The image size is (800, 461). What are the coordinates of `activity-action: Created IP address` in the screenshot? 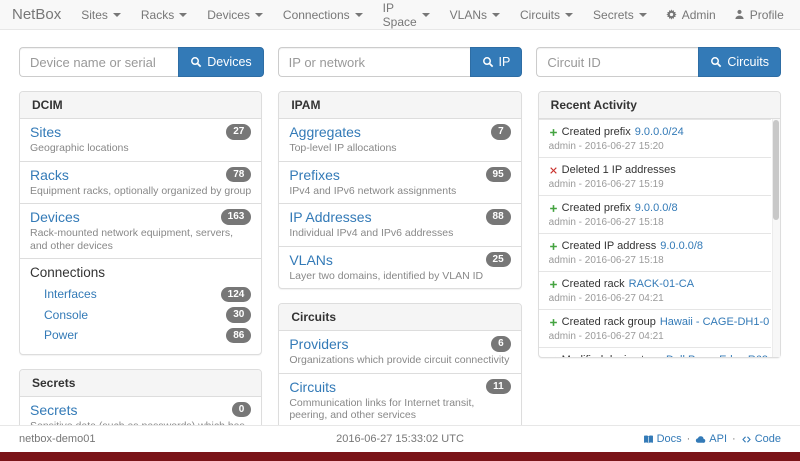 It's located at (609, 246).